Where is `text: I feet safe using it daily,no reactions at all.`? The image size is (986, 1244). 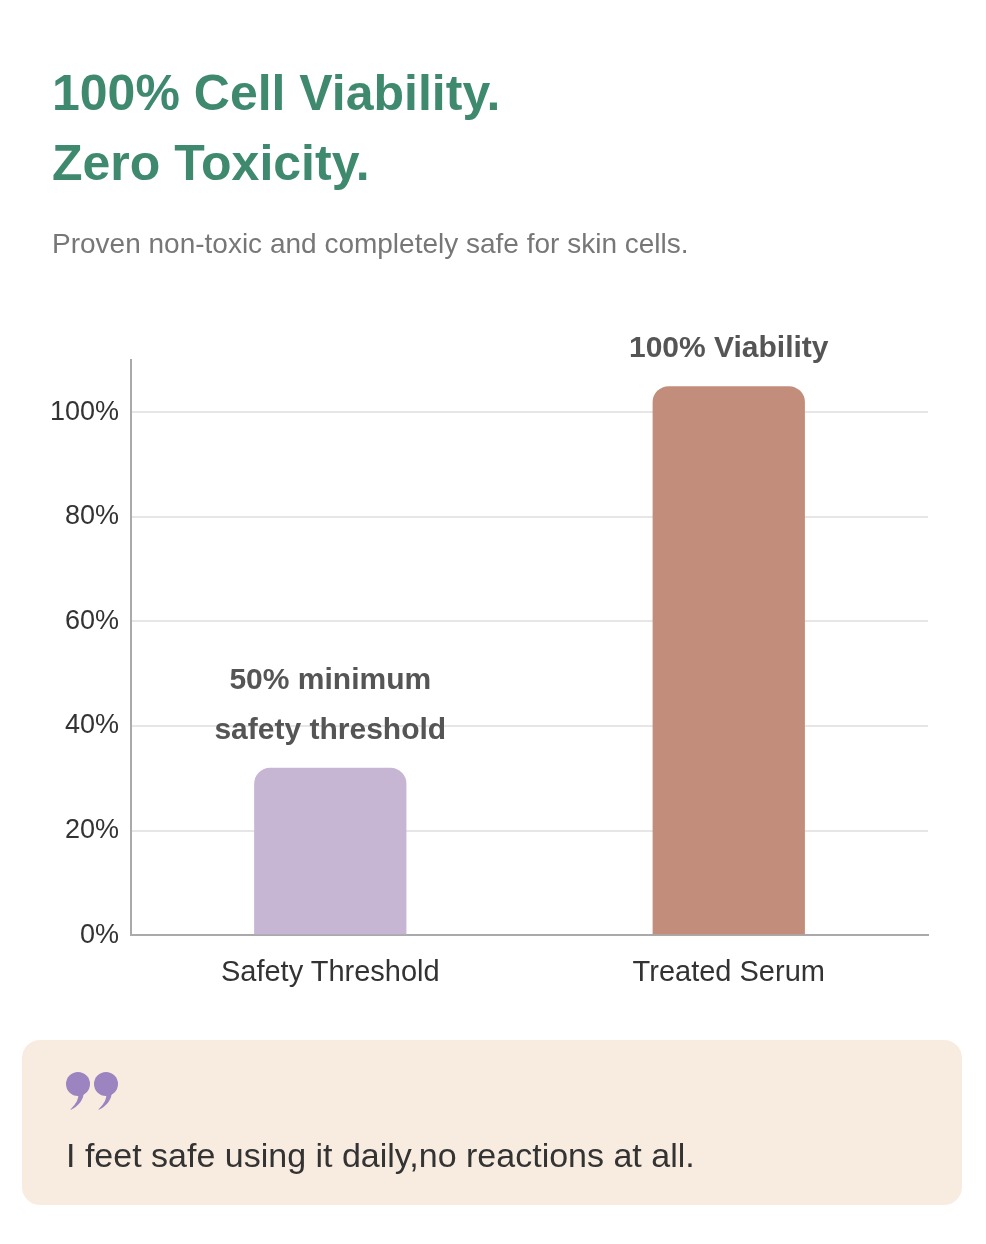 text: I feet safe using it daily,no reactions at all. is located at coordinates (381, 1155).